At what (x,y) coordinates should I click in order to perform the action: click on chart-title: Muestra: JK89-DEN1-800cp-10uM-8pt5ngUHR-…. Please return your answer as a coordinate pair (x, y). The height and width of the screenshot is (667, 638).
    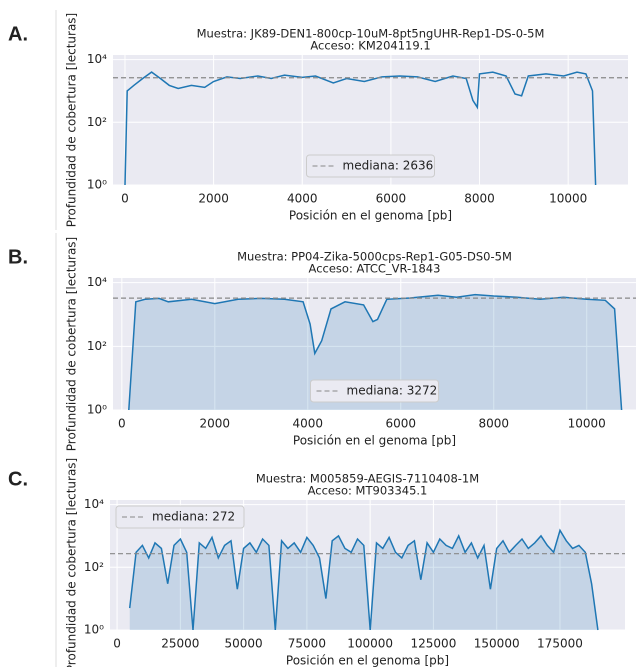
    Looking at the image, I should click on (371, 34).